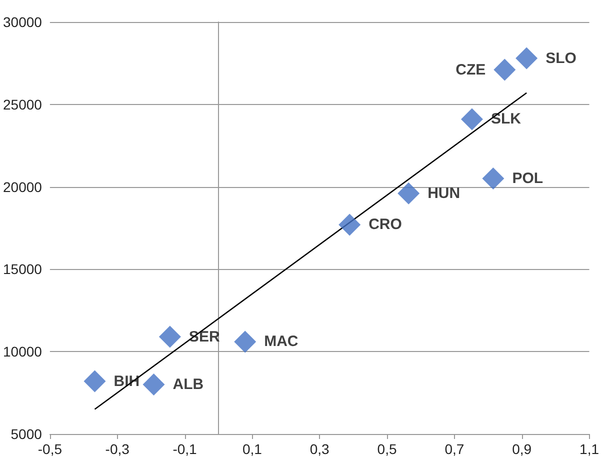 The height and width of the screenshot is (471, 602). What do you see at coordinates (454, 449) in the screenshot?
I see `x-tick-label: 0,7` at bounding box center [454, 449].